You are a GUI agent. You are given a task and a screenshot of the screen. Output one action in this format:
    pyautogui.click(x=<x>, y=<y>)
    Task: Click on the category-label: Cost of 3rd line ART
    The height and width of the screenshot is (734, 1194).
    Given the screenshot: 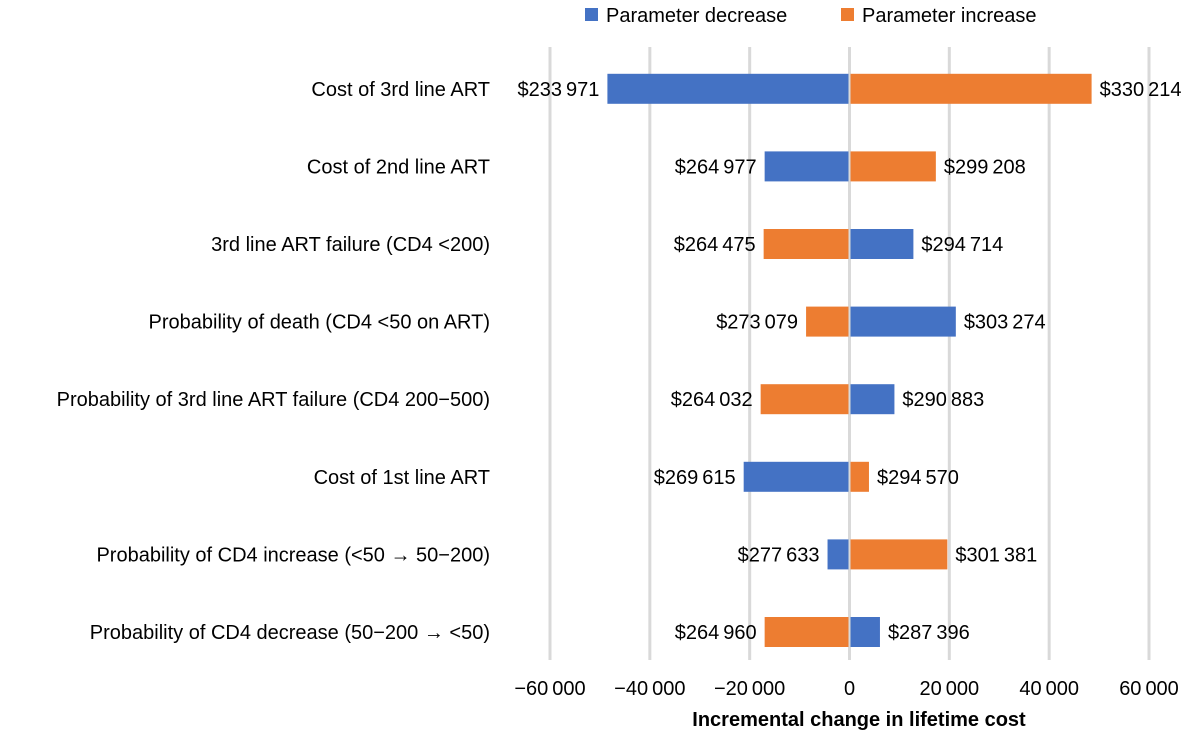 What is the action you would take?
    pyautogui.click(x=400, y=90)
    